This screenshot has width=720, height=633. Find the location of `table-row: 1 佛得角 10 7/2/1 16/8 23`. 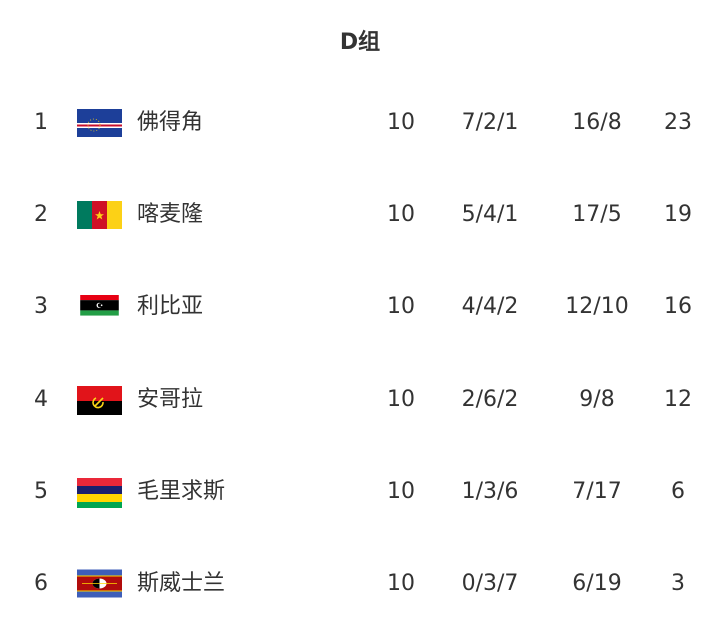

table-row: 1 佛得角 10 7/2/1 16/8 23 is located at coordinates (360, 123).